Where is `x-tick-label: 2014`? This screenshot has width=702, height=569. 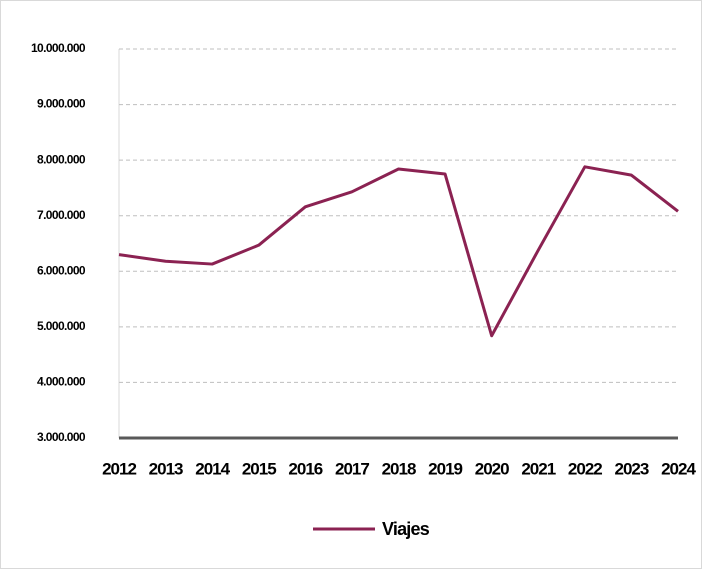 x-tick-label: 2014 is located at coordinates (212, 468).